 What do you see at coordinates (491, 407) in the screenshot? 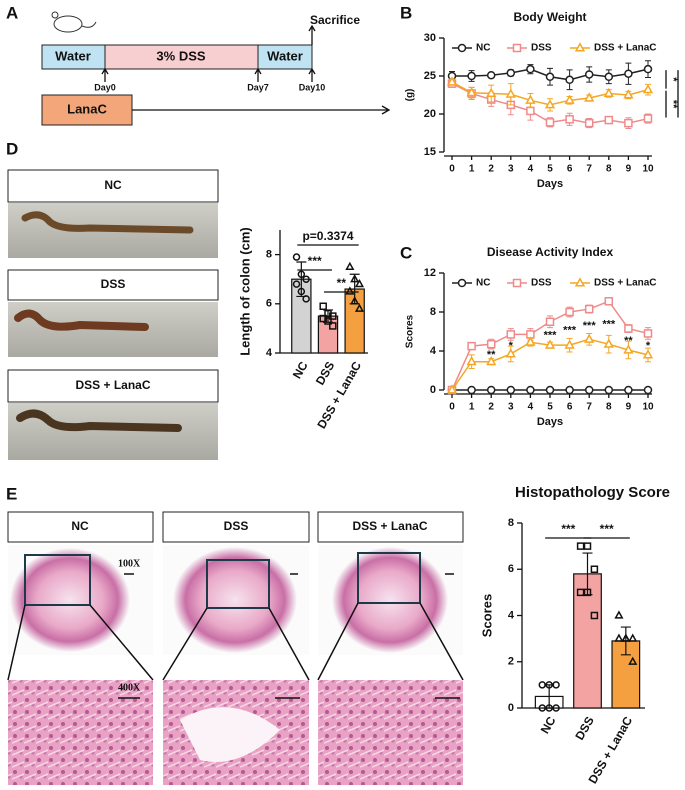
I see `x-tick-label: 2` at bounding box center [491, 407].